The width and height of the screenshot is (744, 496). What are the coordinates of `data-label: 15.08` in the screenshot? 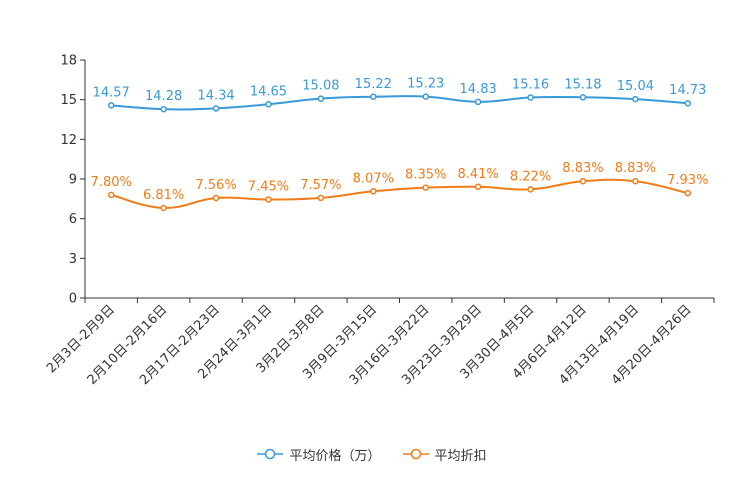 It's located at (320, 86).